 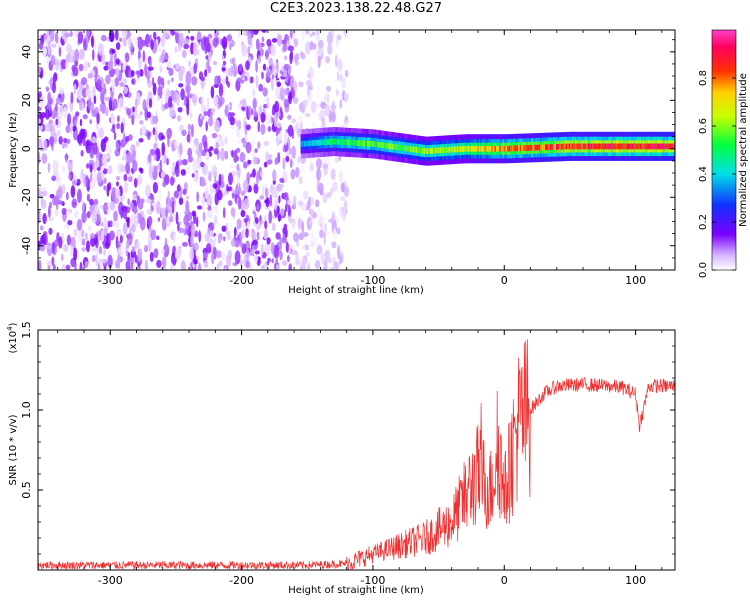 I want to click on y-tick-label: 40, so click(x=26, y=52).